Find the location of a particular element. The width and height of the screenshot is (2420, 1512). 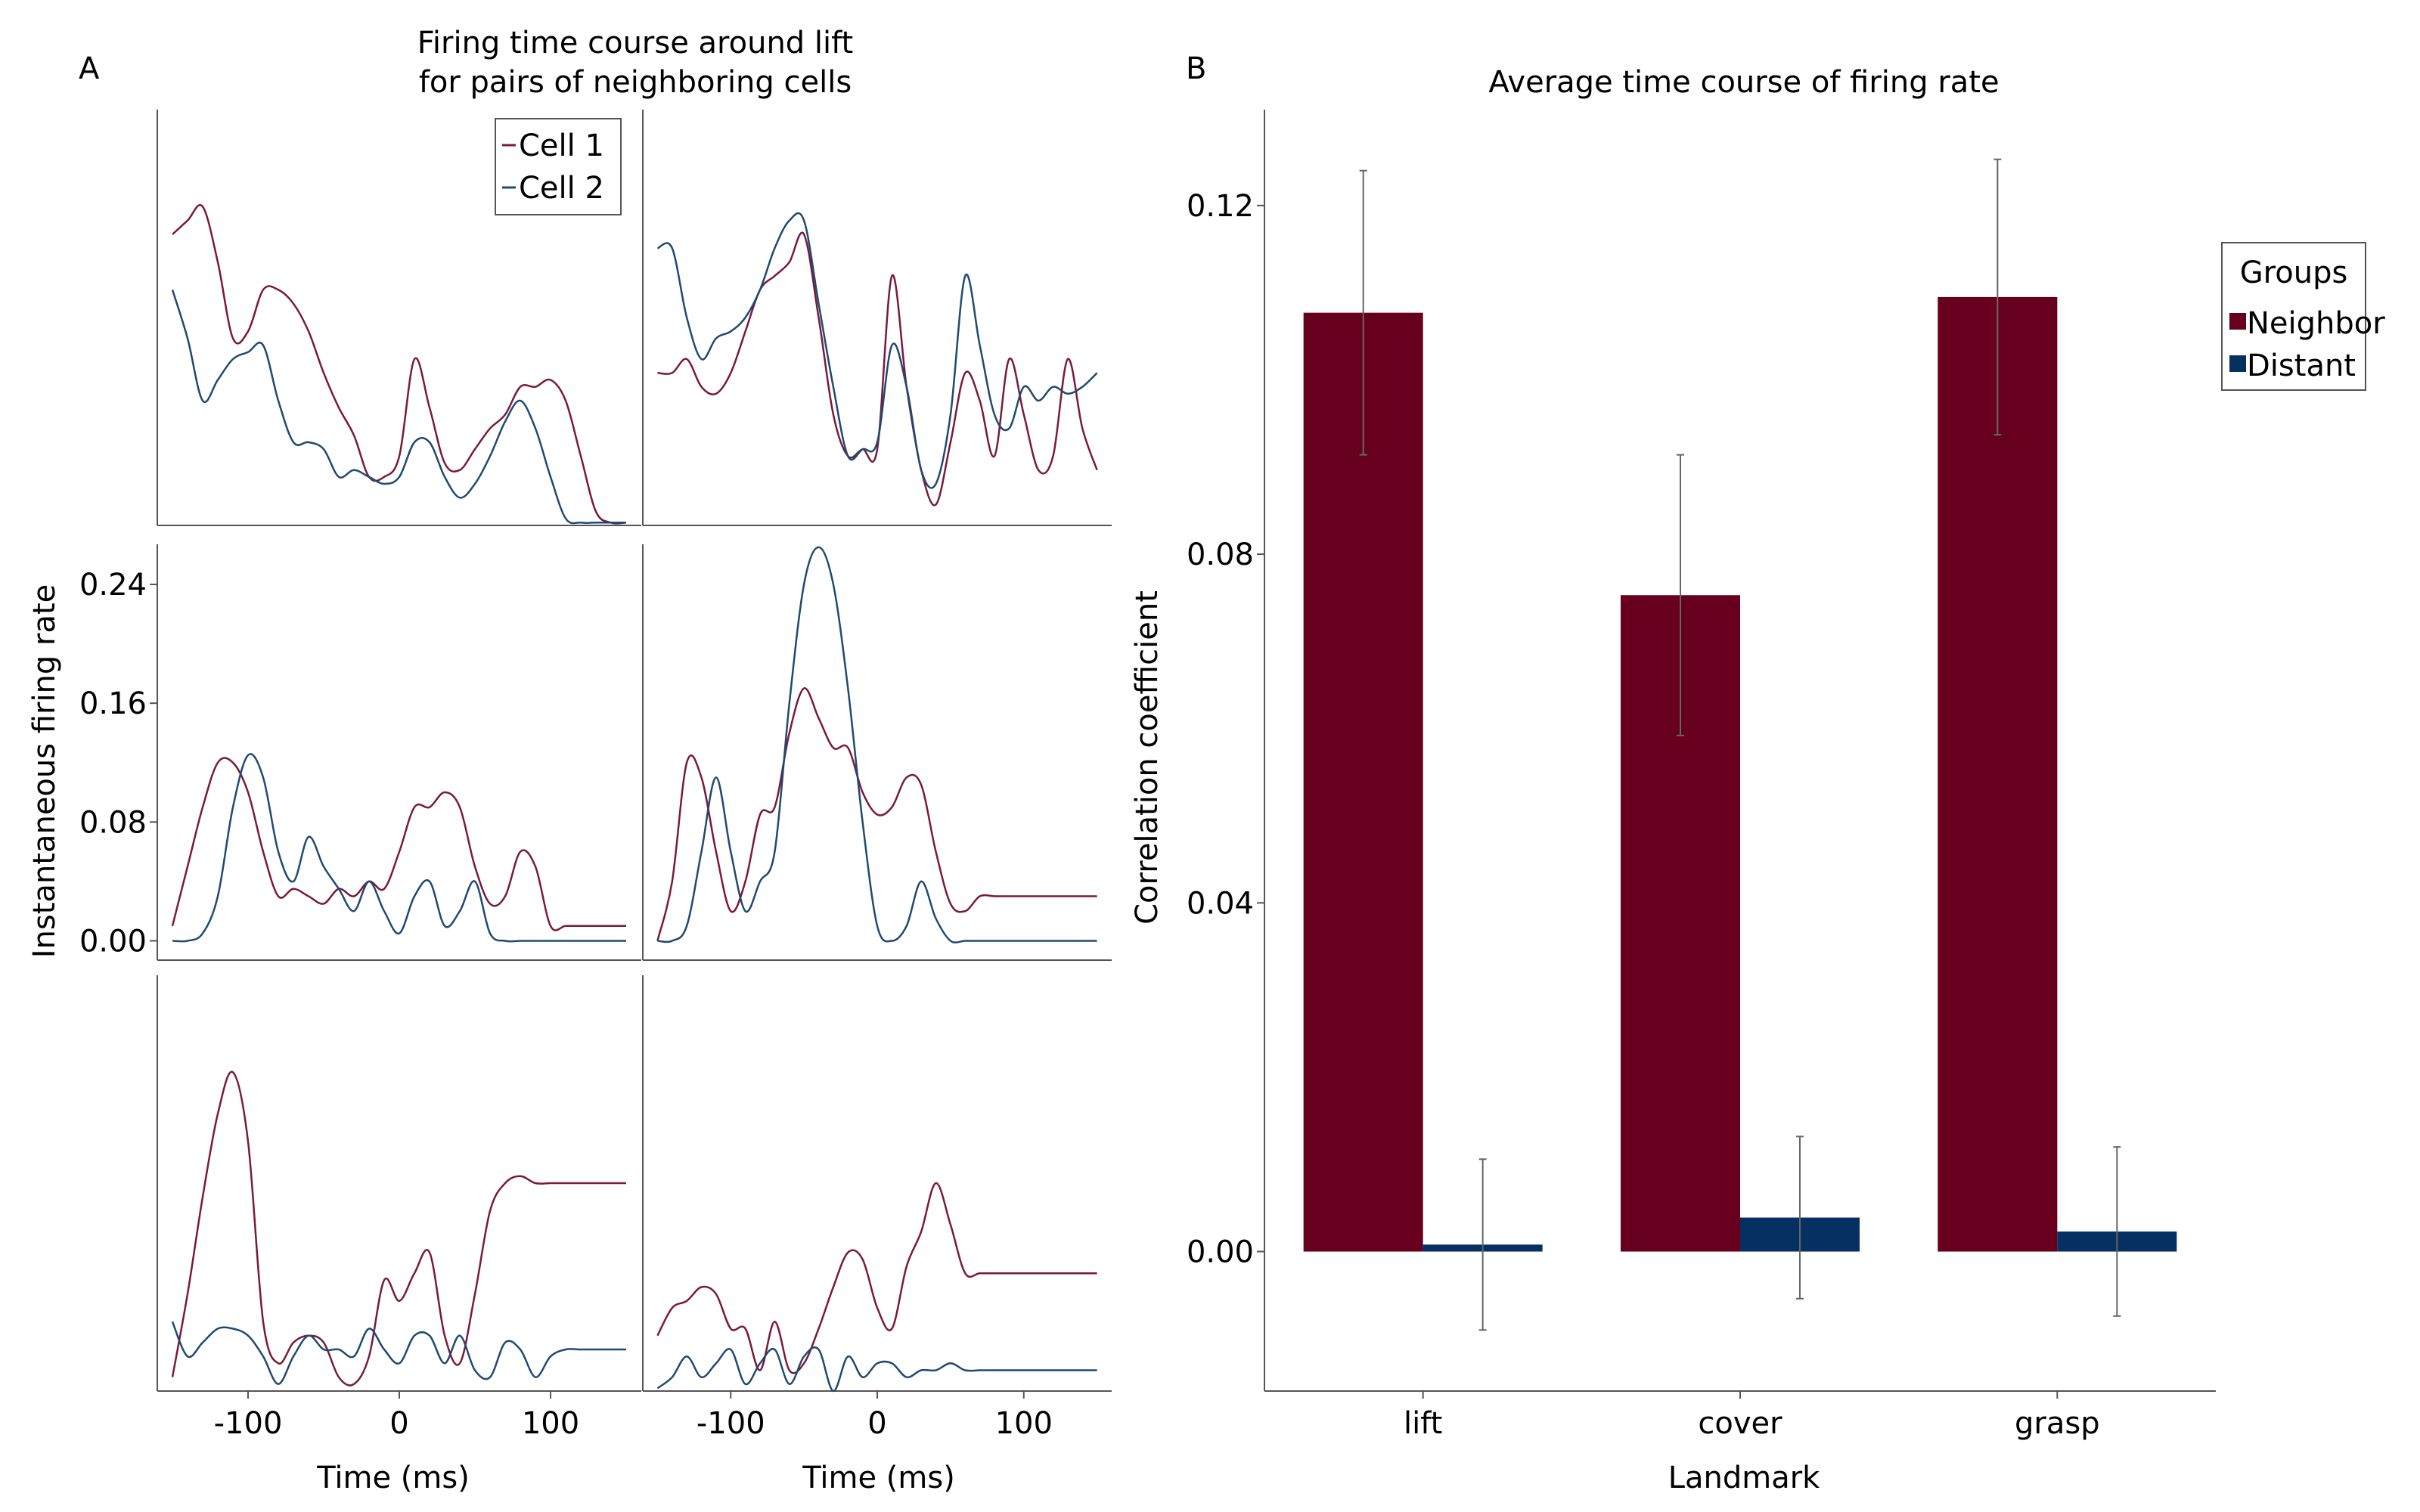

bar-neighbor-grasp is located at coordinates (1998, 774).